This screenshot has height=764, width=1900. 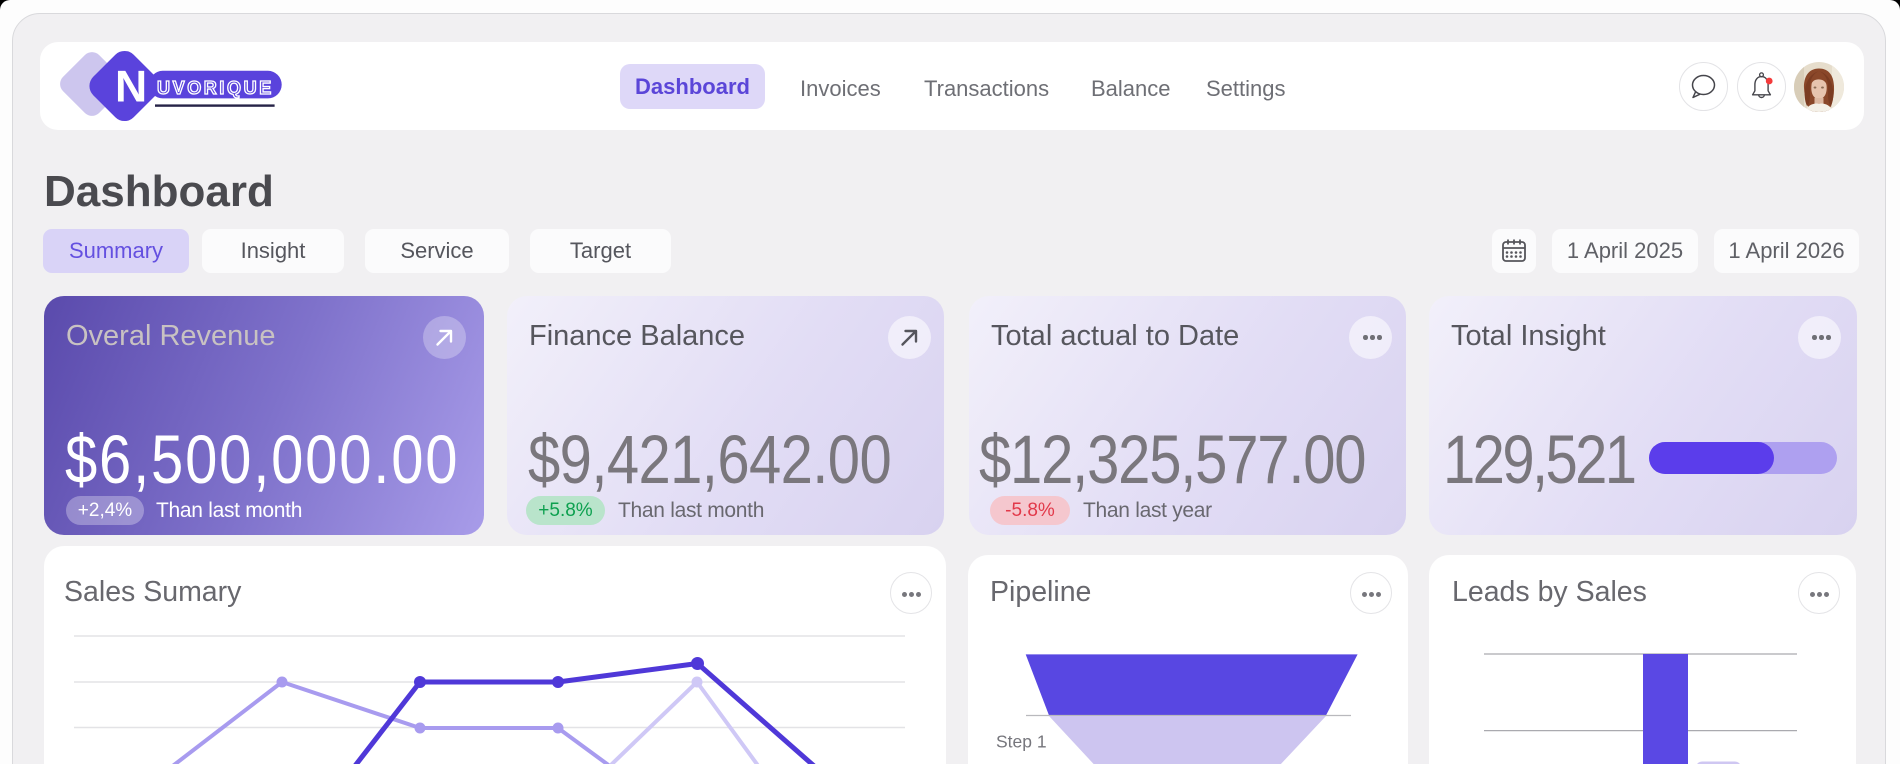 I want to click on svg-text: N, so click(x=131, y=87).